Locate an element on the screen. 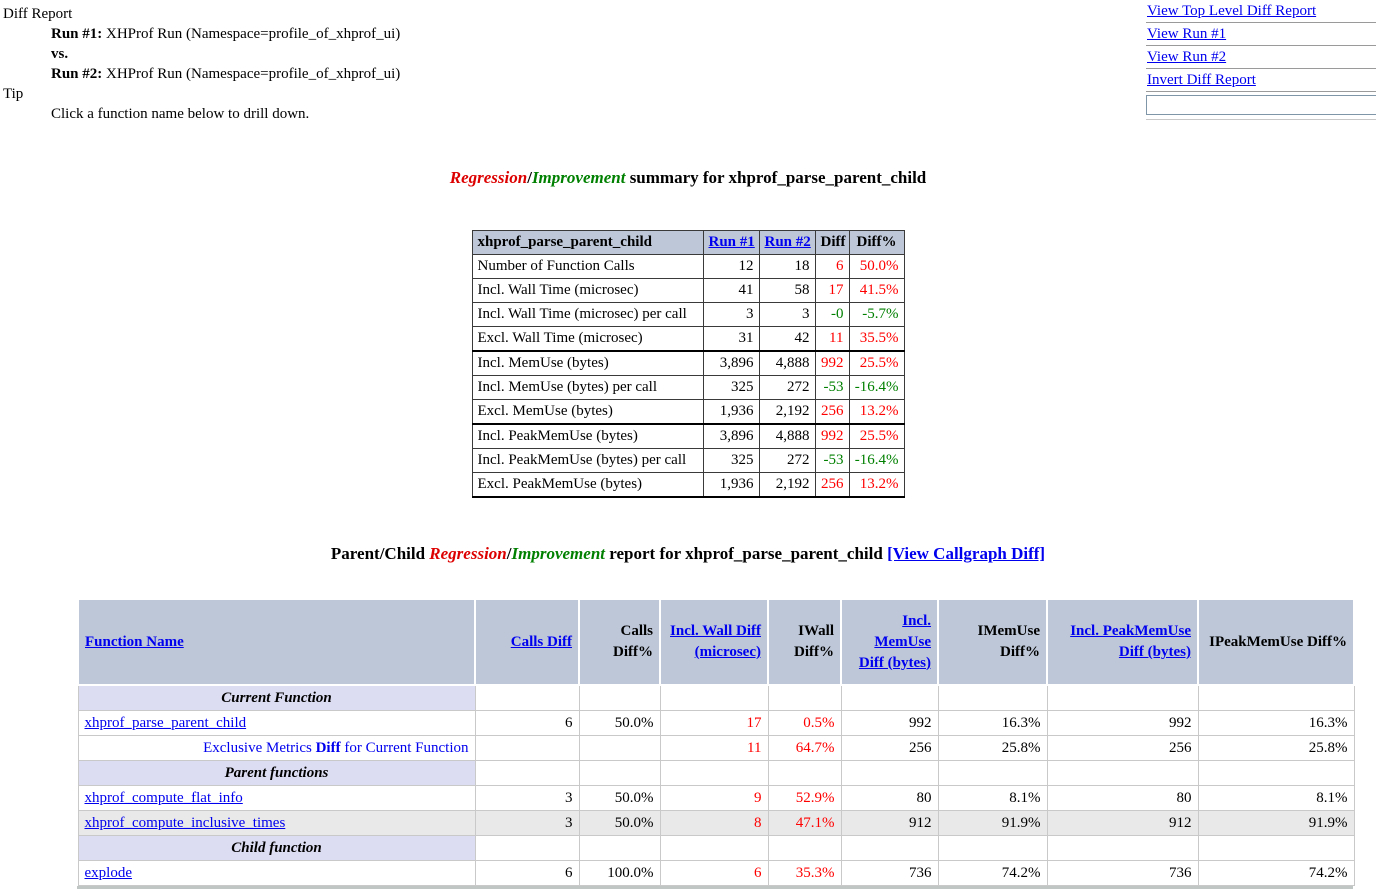  diff-value: 256 is located at coordinates (832, 485).